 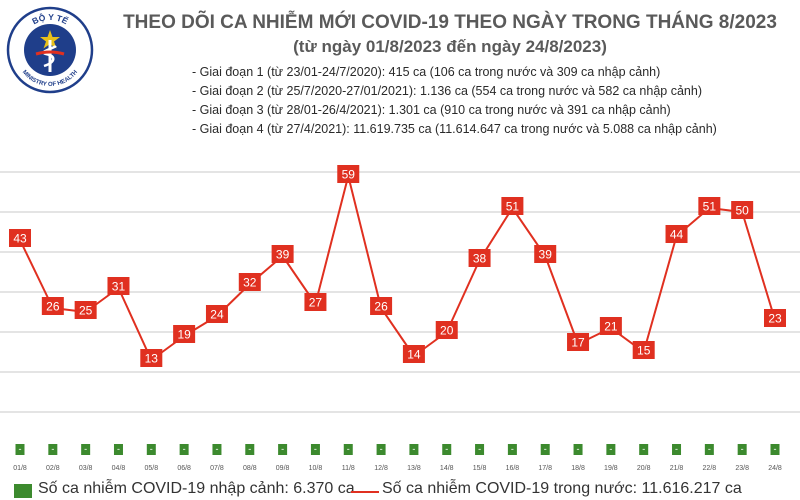 What do you see at coordinates (447, 468) in the screenshot?
I see `x-tick-label: 14/8` at bounding box center [447, 468].